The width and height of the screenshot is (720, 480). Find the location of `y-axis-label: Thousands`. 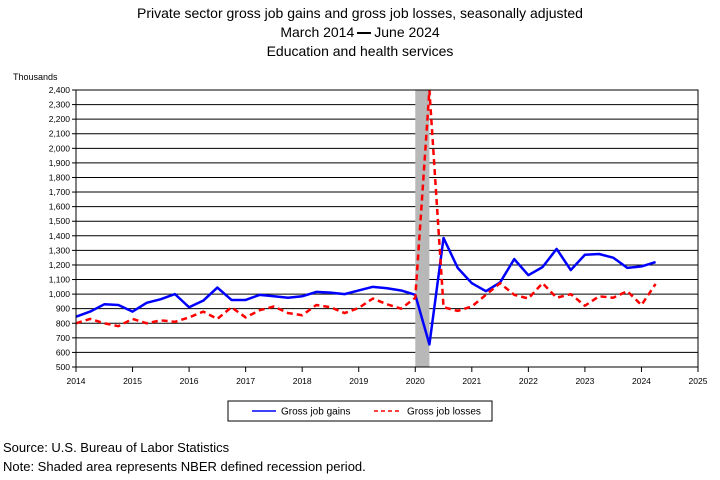

y-axis-label: Thousands is located at coordinates (35, 77).